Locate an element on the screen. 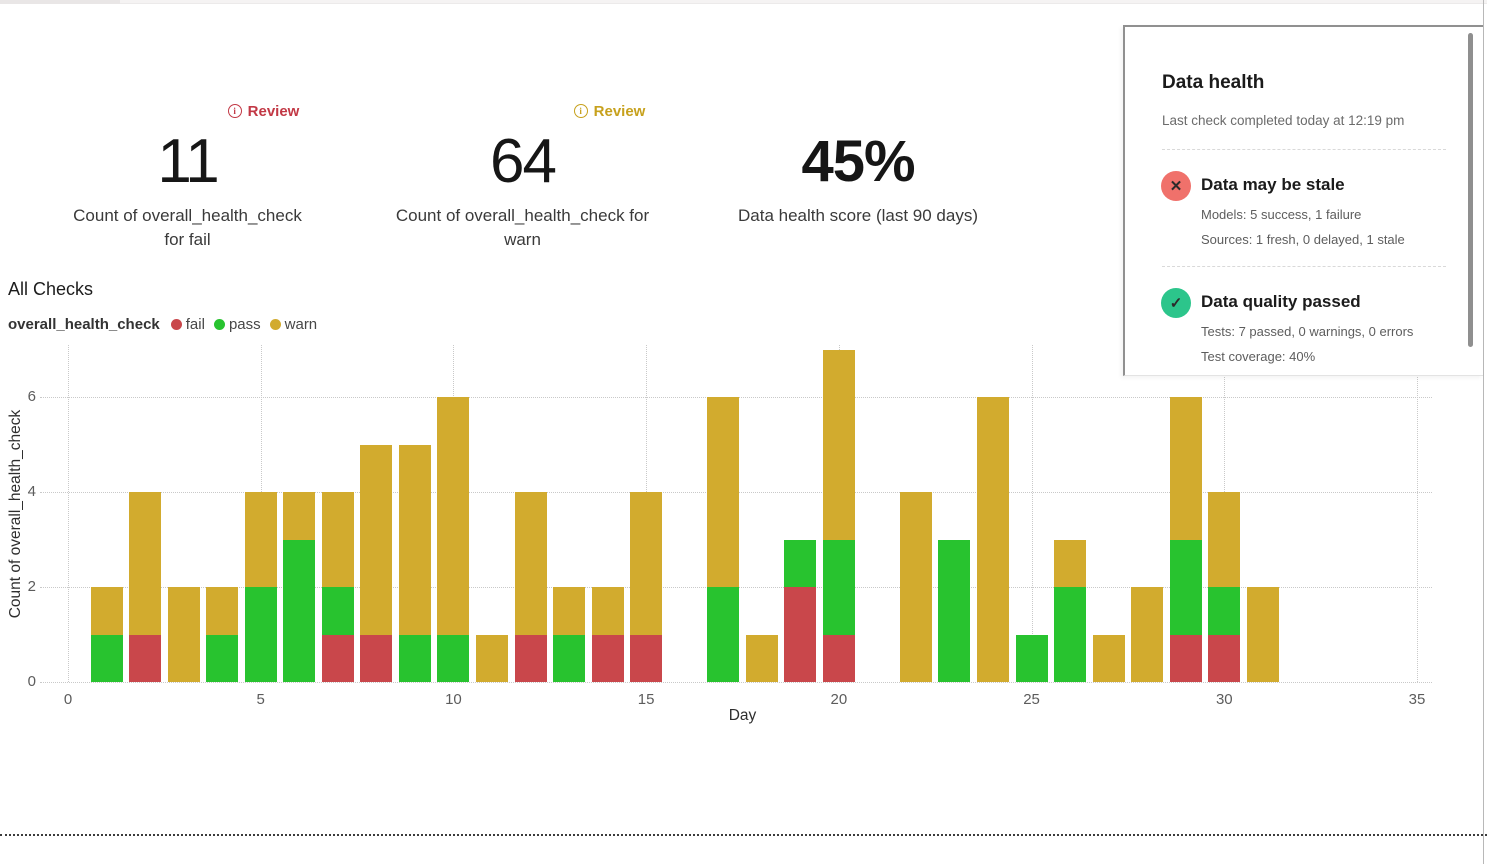 The image size is (1487, 864). metric-value: 64 is located at coordinates (523, 161).